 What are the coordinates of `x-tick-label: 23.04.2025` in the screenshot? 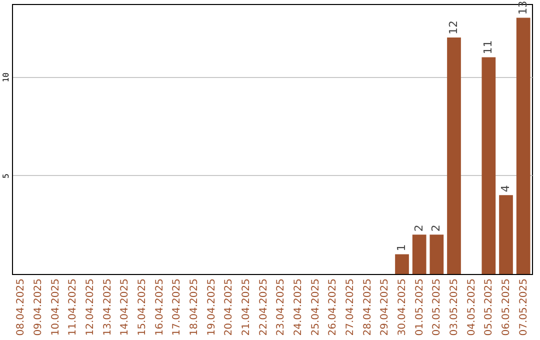 It's located at (281, 307).